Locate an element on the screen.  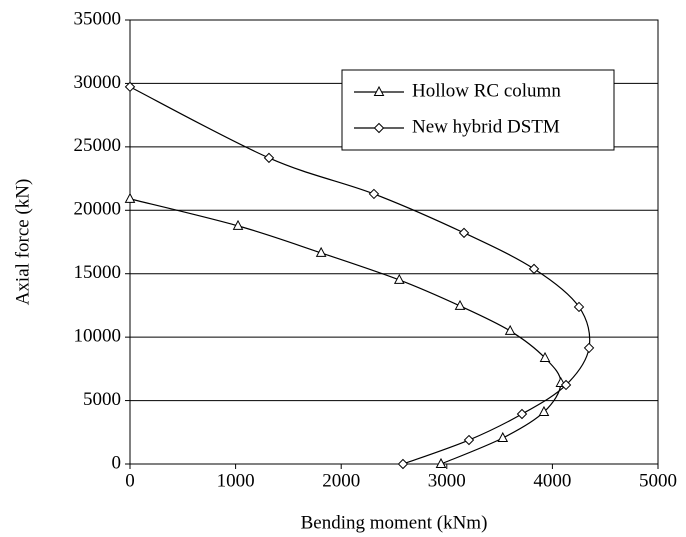
legend-label: Hollow RC column is located at coordinates (486, 90).